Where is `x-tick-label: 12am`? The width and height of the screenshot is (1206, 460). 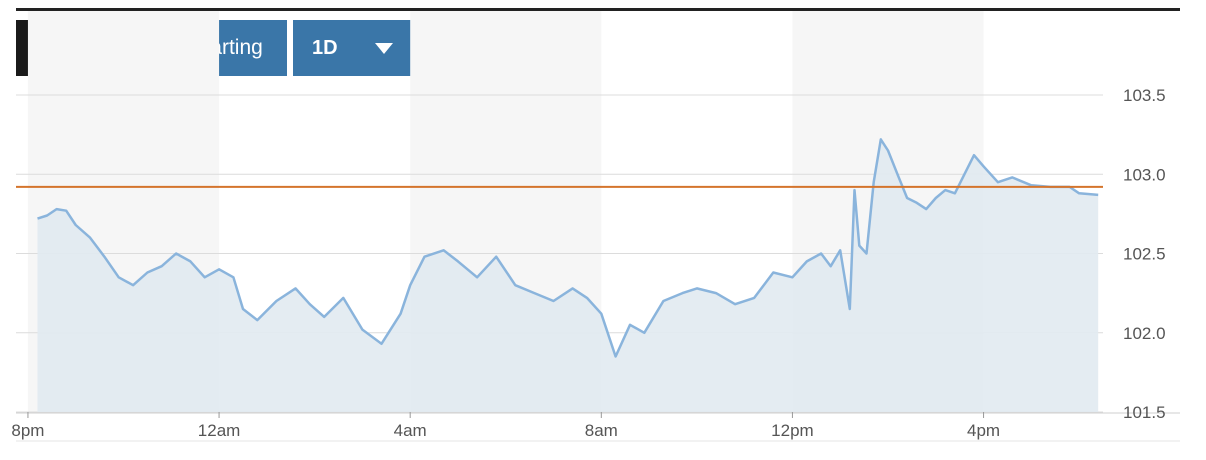
x-tick-label: 12am is located at coordinates (219, 430).